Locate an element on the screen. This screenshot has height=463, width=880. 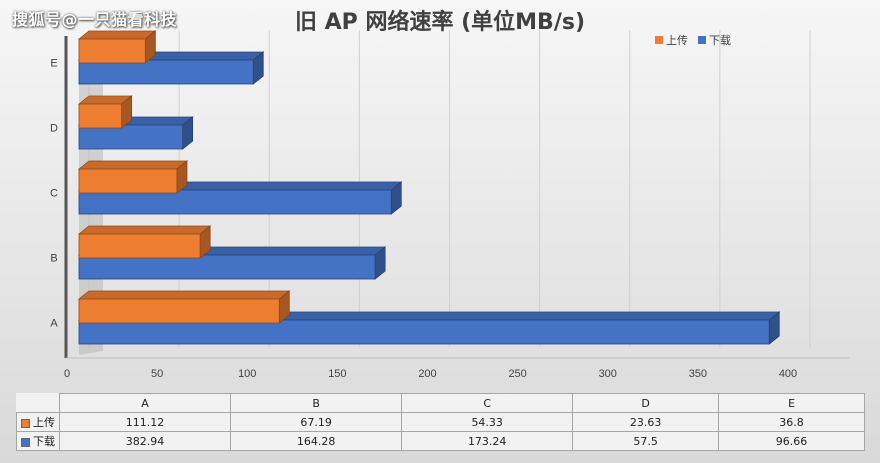
data-table-cell: 111.12 is located at coordinates (145, 422).